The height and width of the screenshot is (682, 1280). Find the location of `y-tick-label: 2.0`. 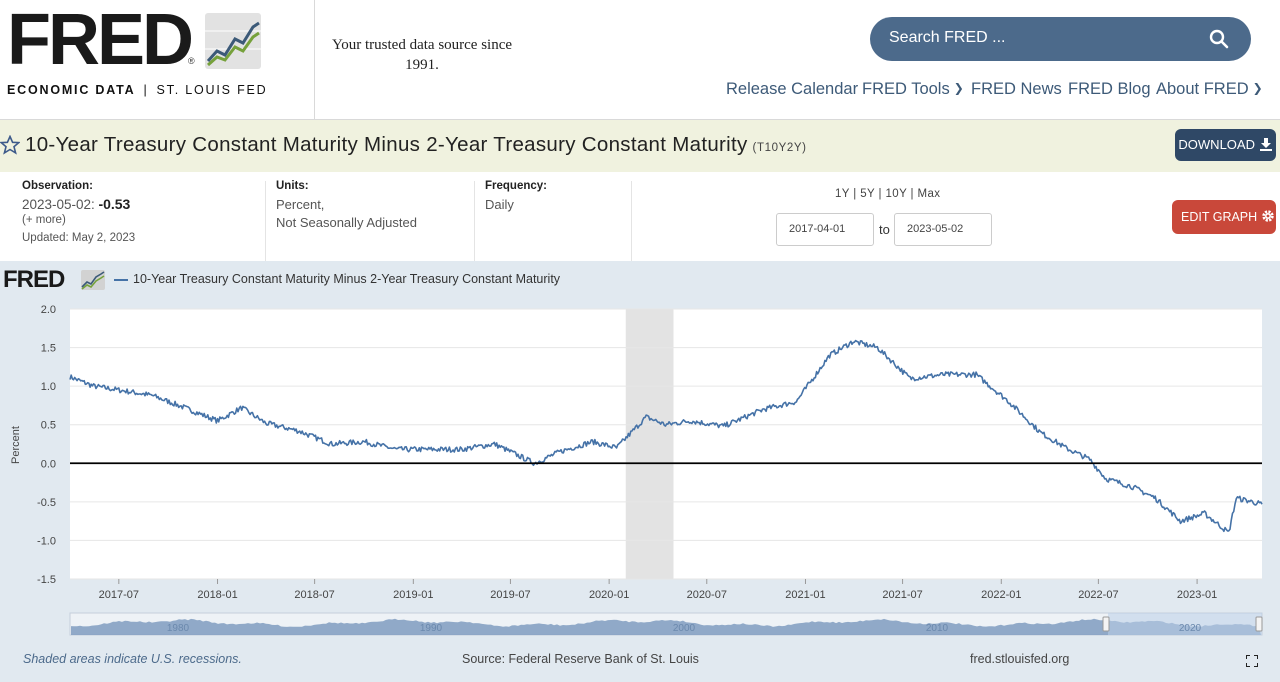

y-tick-label: 2.0 is located at coordinates (48, 310).